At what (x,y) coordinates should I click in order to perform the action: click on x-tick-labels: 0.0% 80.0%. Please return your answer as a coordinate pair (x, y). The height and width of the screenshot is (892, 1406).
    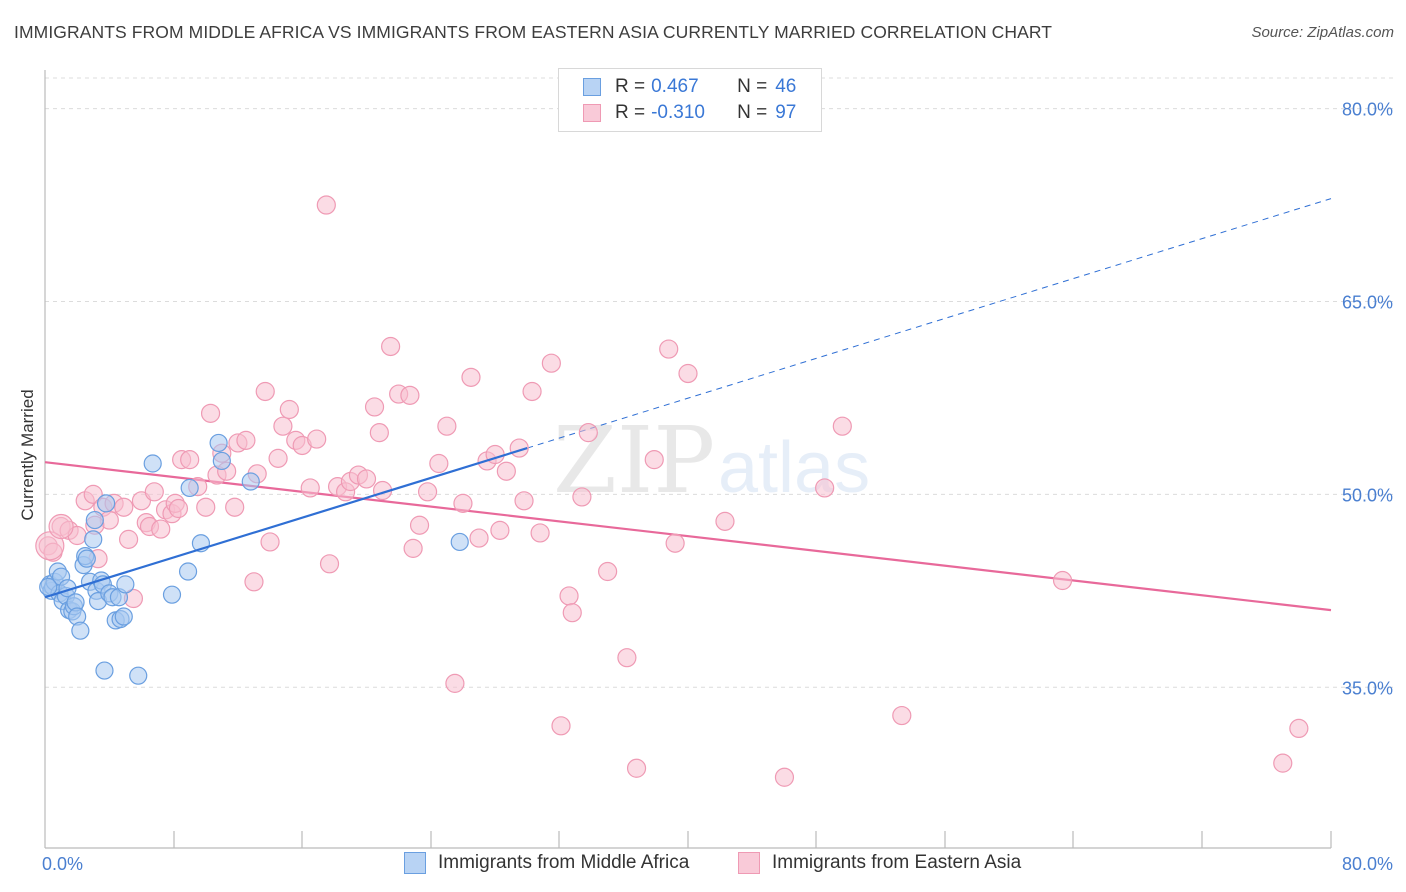
    Looking at the image, I should click on (717, 864).